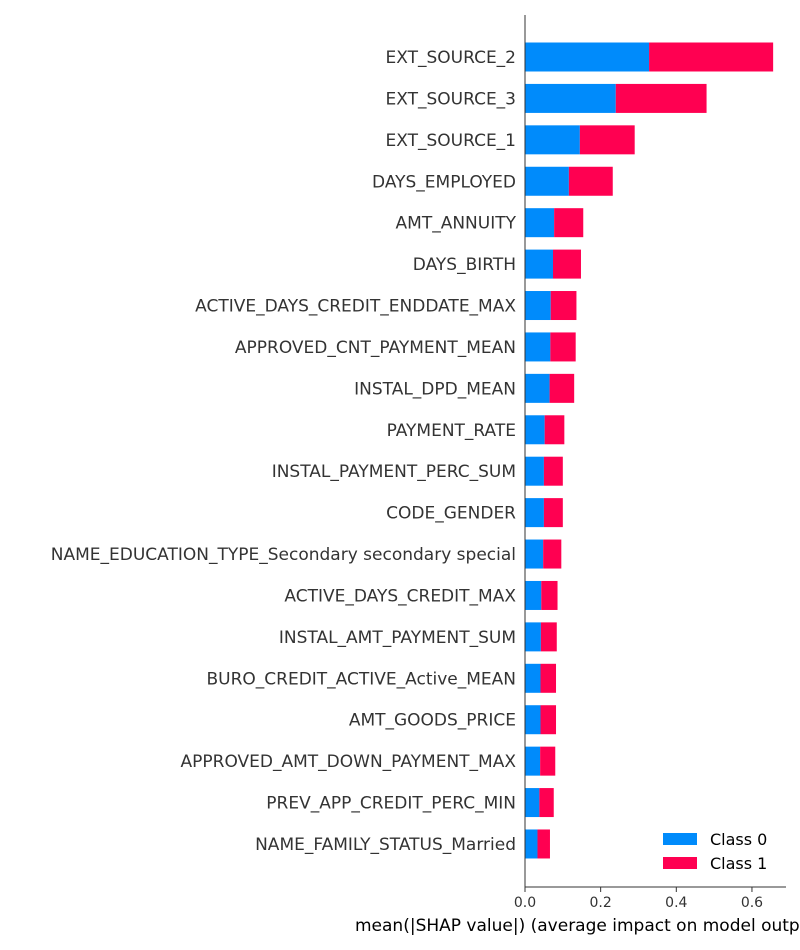 This screenshot has width=800, height=950. I want to click on x-tick-label: 0.4, so click(676, 903).